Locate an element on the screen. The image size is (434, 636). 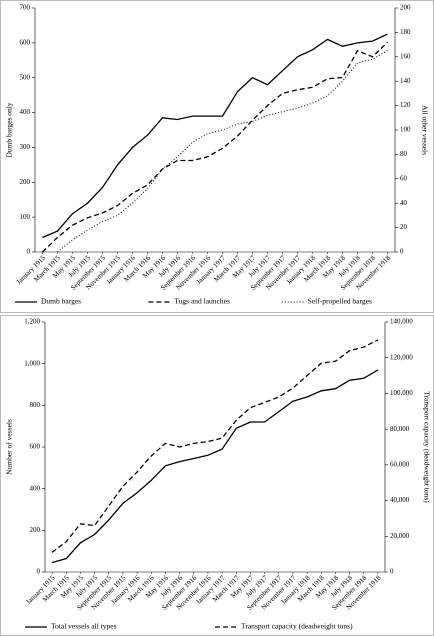
y2-tick-label: 140 is located at coordinates (405, 81).